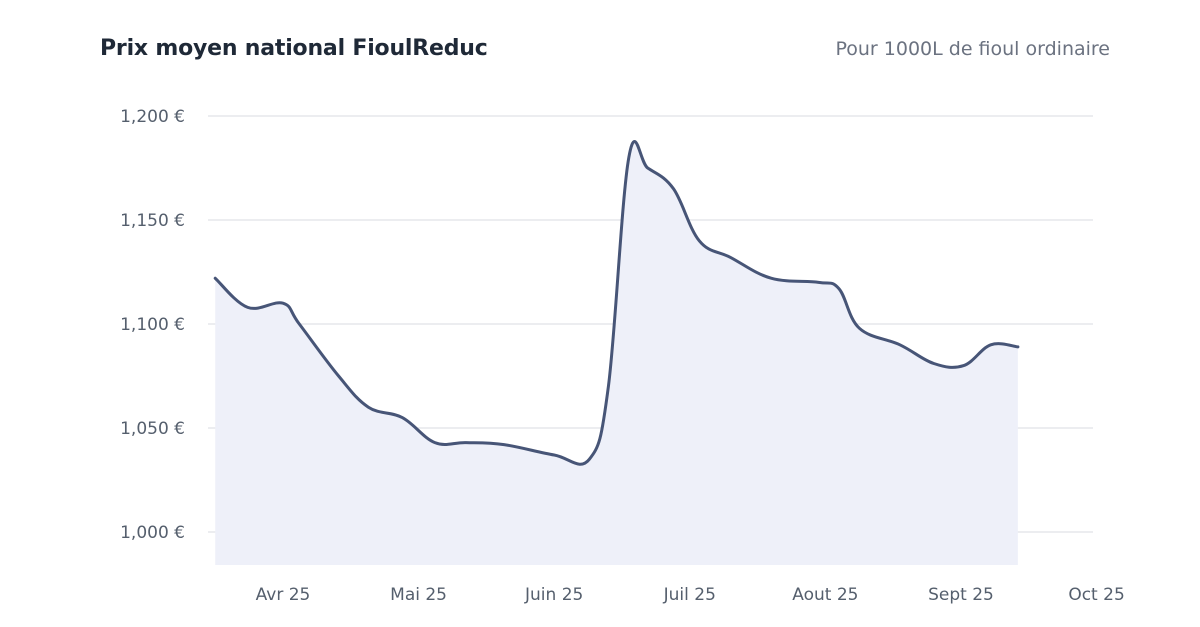  I want to click on y-tick-label: 1,200 €, so click(152, 117).